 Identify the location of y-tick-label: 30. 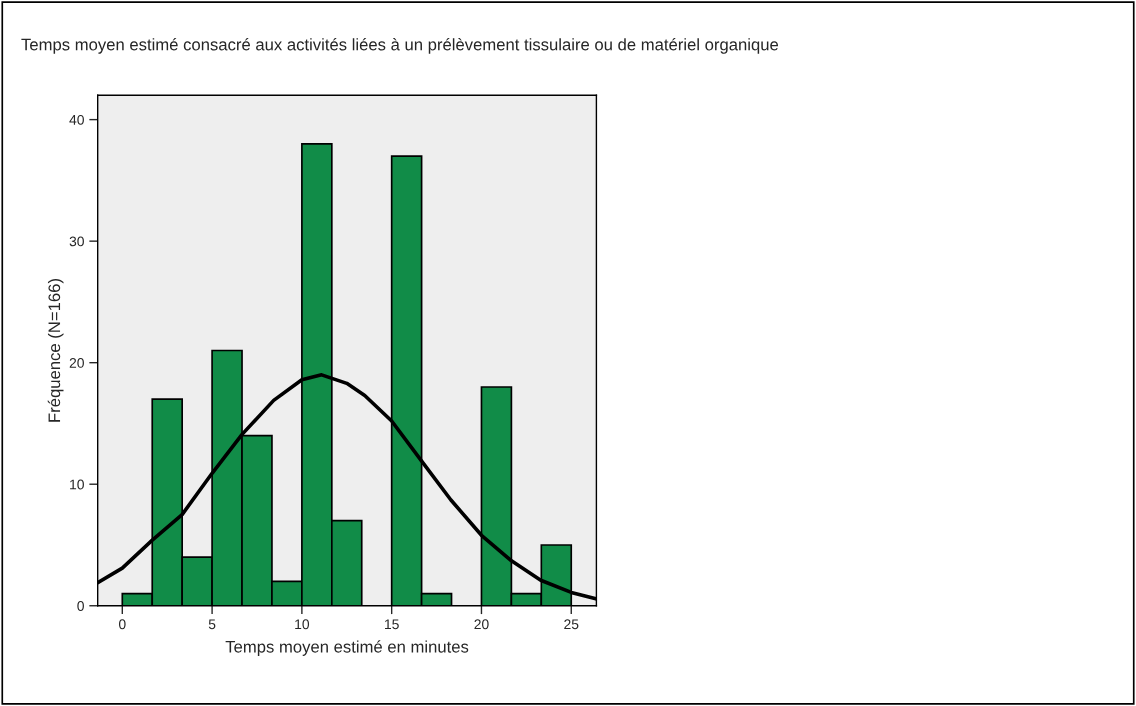
(76, 241).